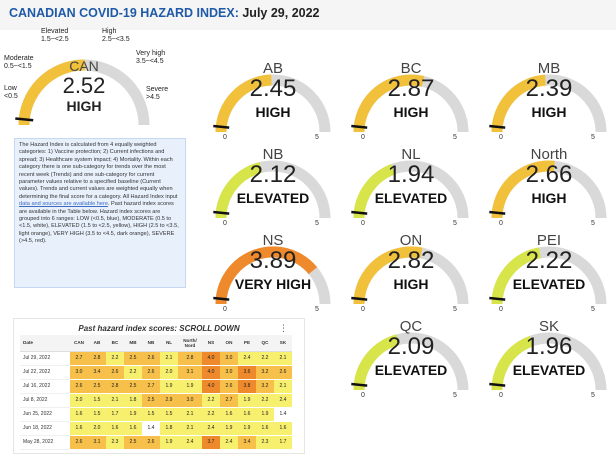 The height and width of the screenshot is (458, 616). I want to click on past-scores-title: Past hazard index scores: SCROLL DOWN, so click(159, 328).